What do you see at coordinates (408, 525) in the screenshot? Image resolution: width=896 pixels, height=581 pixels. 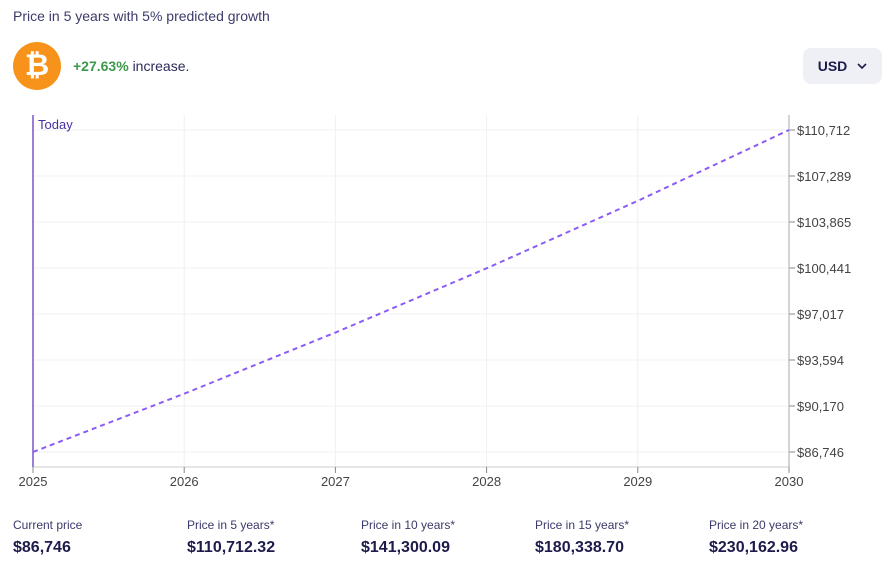 I see `stat-label: Price in 10 years*` at bounding box center [408, 525].